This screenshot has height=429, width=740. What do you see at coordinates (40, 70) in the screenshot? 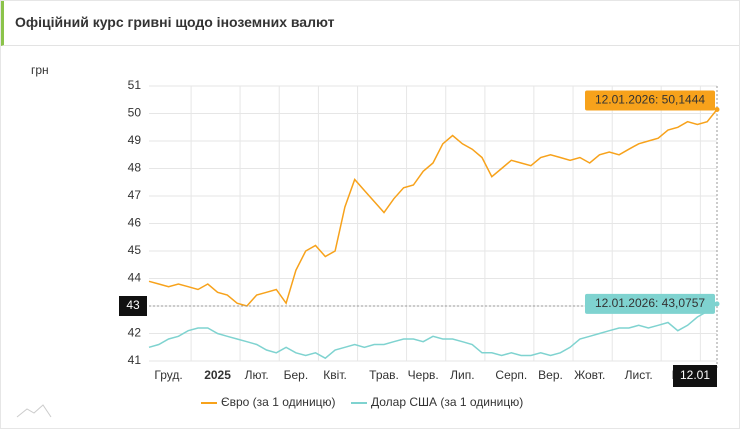
I see `y-axis-label: грн` at bounding box center [40, 70].